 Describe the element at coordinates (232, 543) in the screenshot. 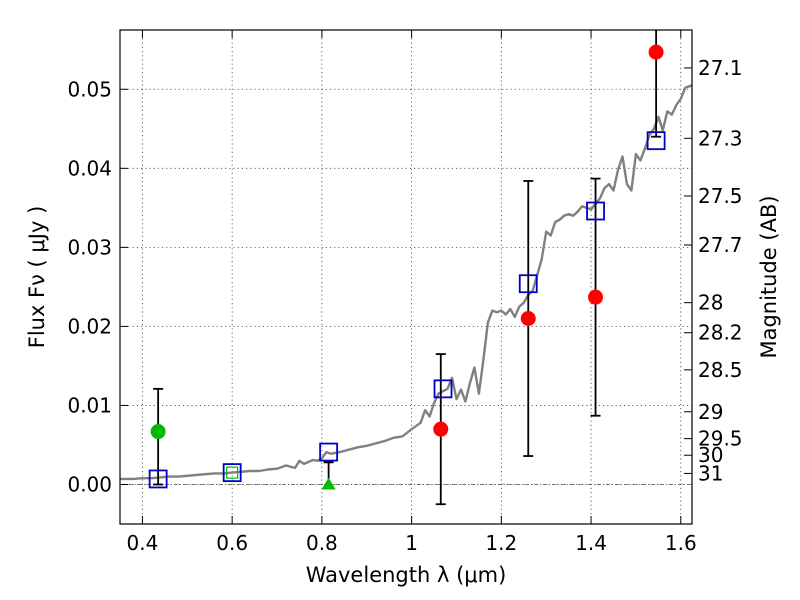

I see `x-tick-label: 0.6` at that location.